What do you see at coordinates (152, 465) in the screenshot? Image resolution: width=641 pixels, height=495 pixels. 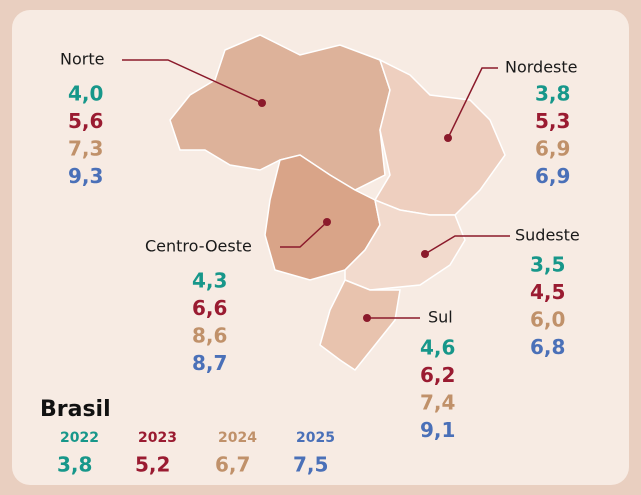 I see `brasil-value: 5,2` at bounding box center [152, 465].